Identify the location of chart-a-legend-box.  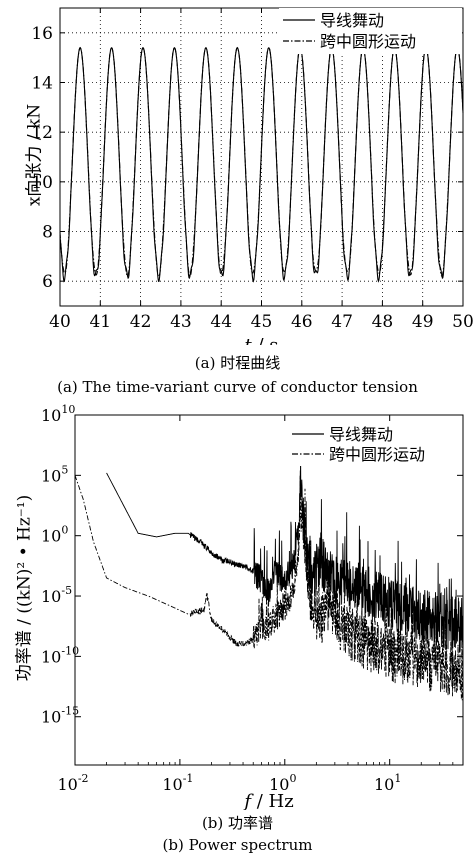
(370, 31).